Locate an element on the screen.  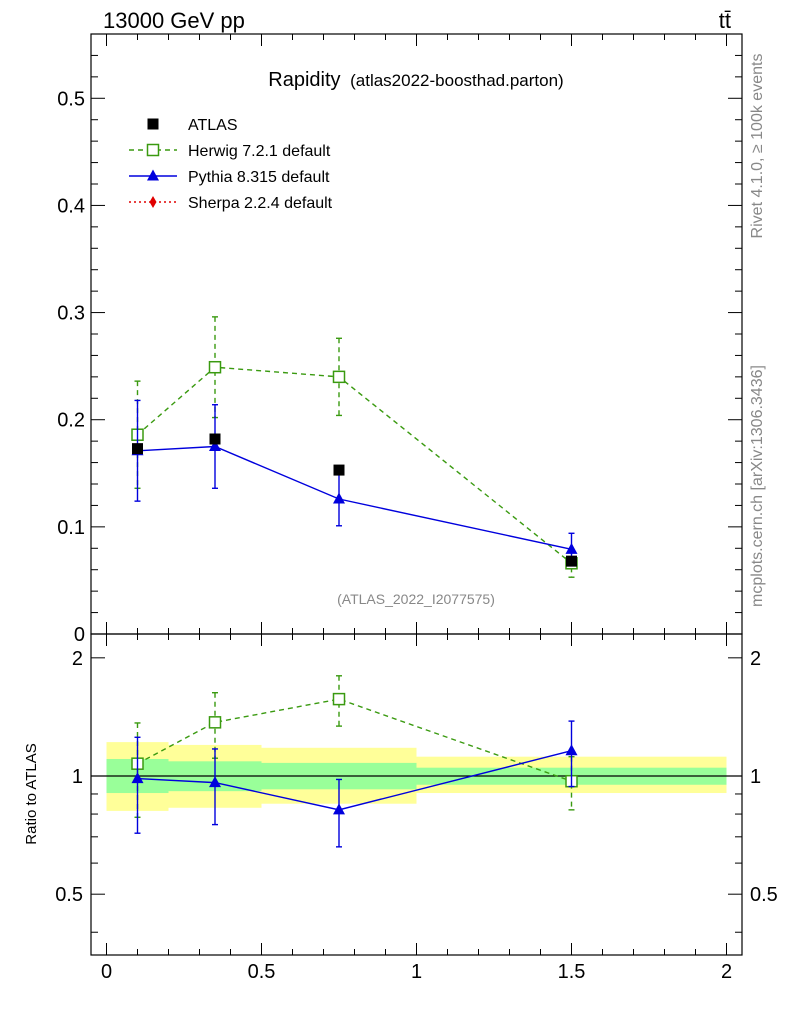
legend-marker-pythia is located at coordinates (153, 175).